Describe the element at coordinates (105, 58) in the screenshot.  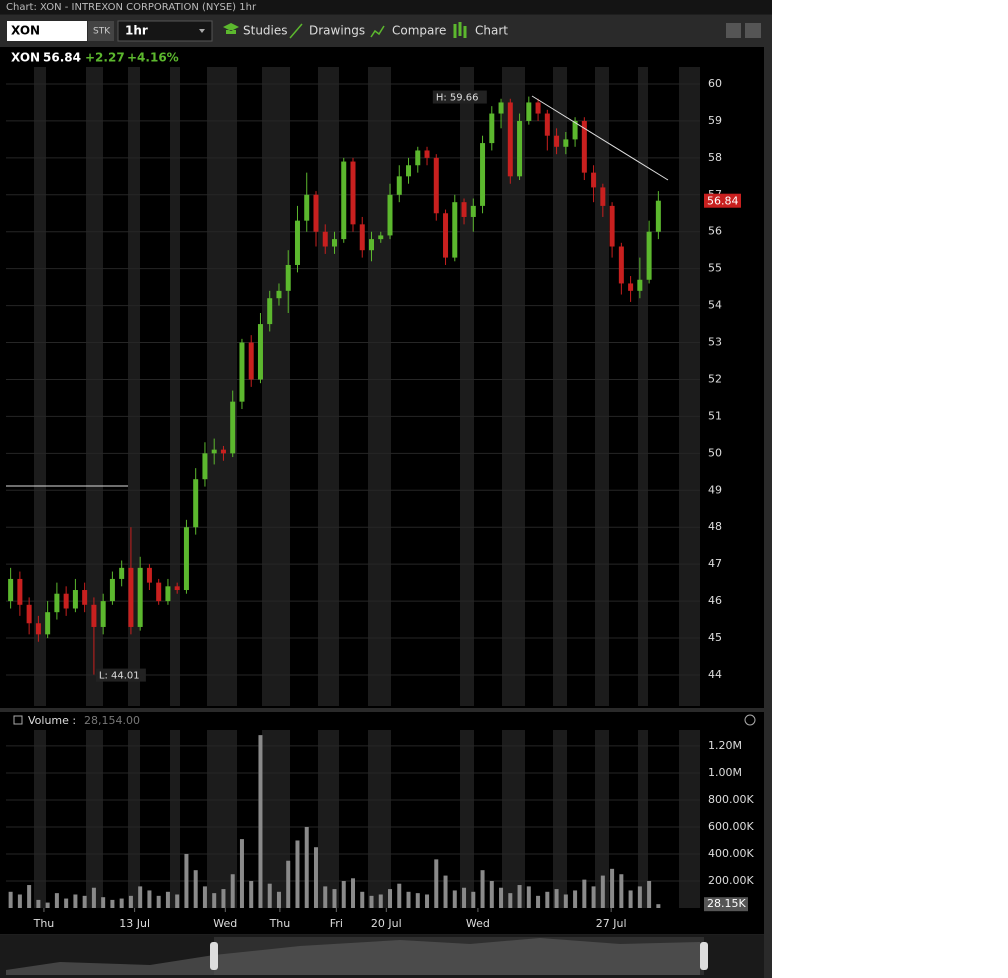
I see `quote-change: +2.27` at that location.